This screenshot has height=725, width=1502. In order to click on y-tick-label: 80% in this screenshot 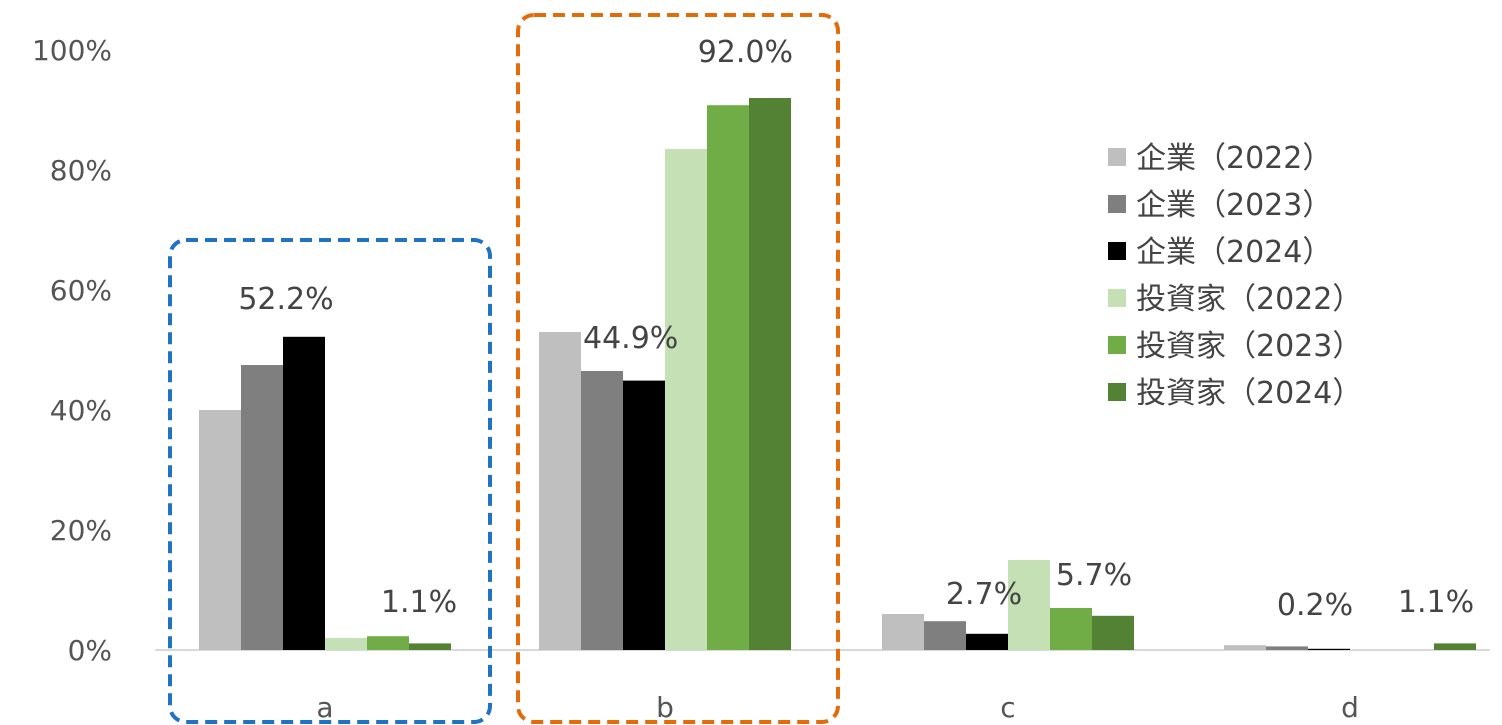, I will do `click(81, 170)`.